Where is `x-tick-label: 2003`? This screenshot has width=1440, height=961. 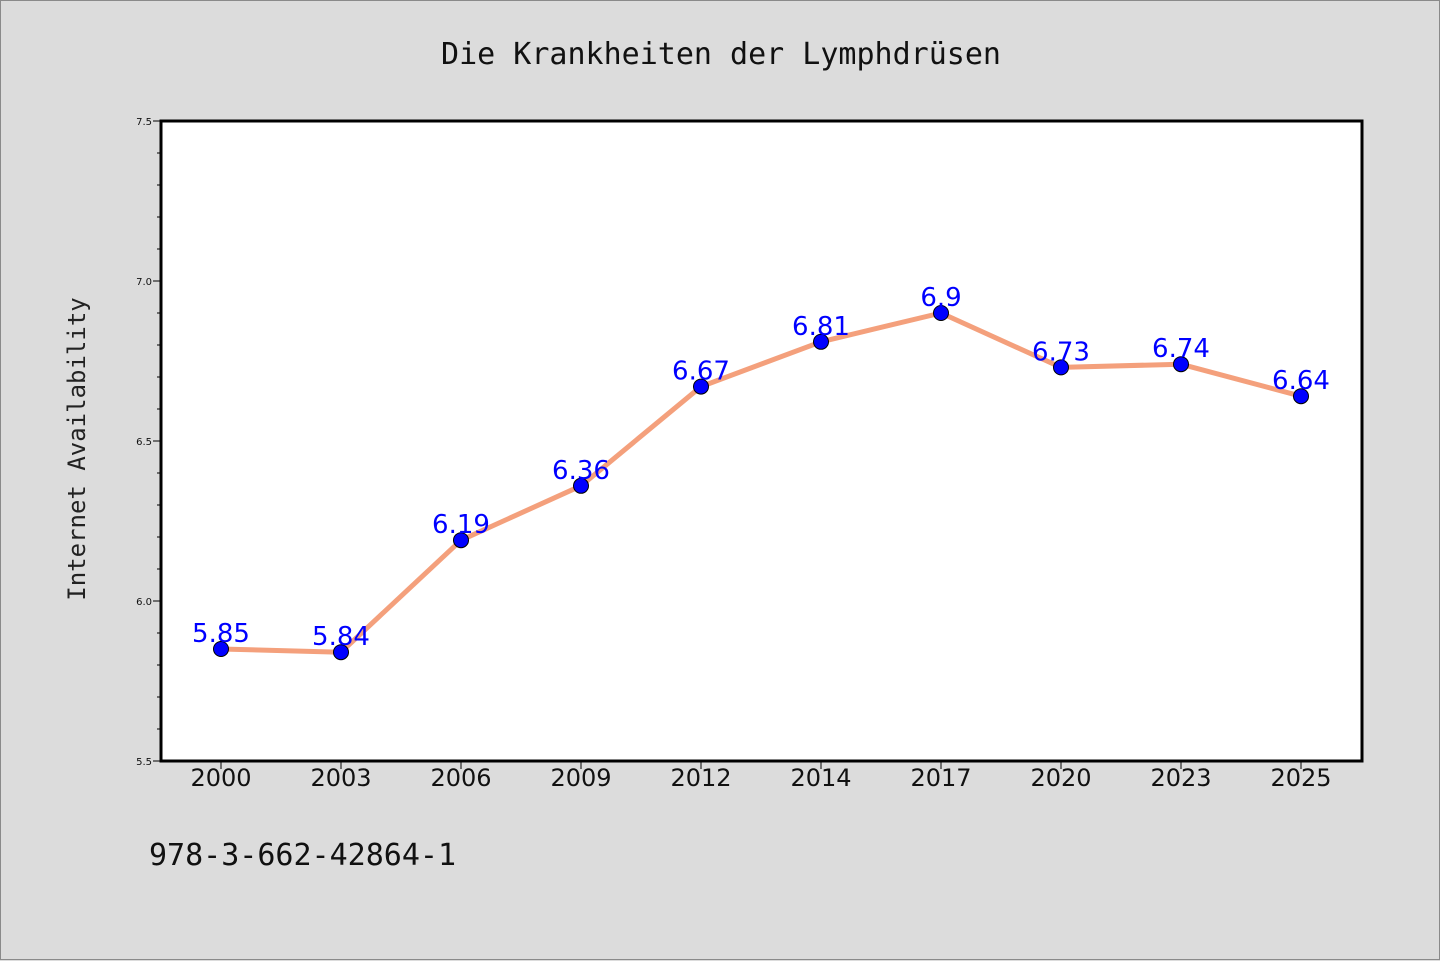
x-tick-label: 2003 is located at coordinates (340, 778).